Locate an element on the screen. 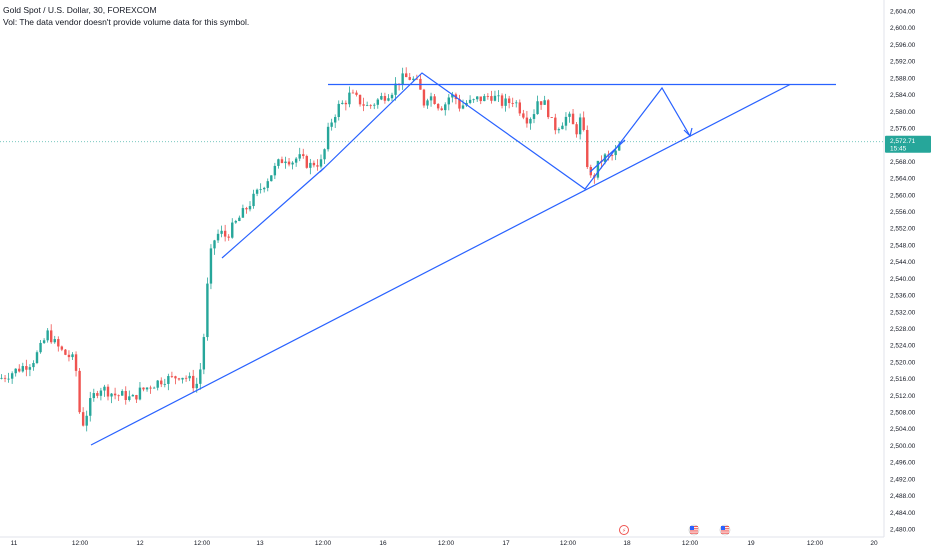 This screenshot has height=550, width=932. y-tick-label: 2,504.00 is located at coordinates (903, 429).